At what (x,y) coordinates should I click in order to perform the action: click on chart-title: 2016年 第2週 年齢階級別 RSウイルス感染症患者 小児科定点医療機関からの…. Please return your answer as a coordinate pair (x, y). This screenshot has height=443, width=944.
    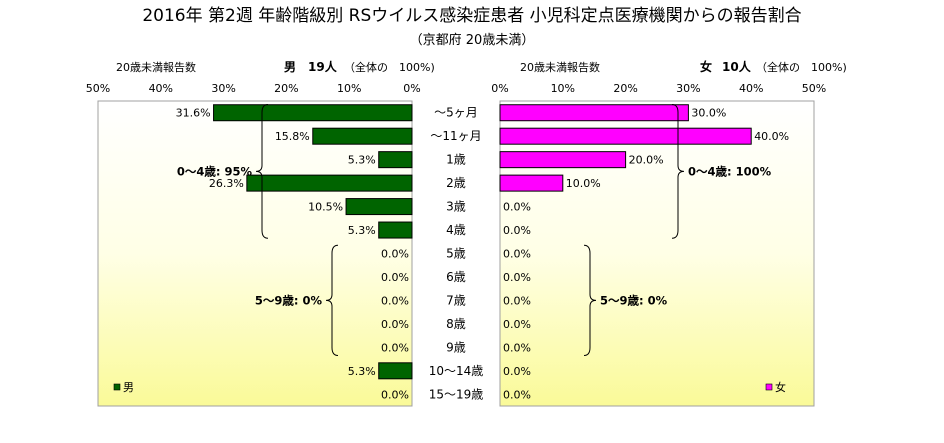
    Looking at the image, I should click on (471, 16).